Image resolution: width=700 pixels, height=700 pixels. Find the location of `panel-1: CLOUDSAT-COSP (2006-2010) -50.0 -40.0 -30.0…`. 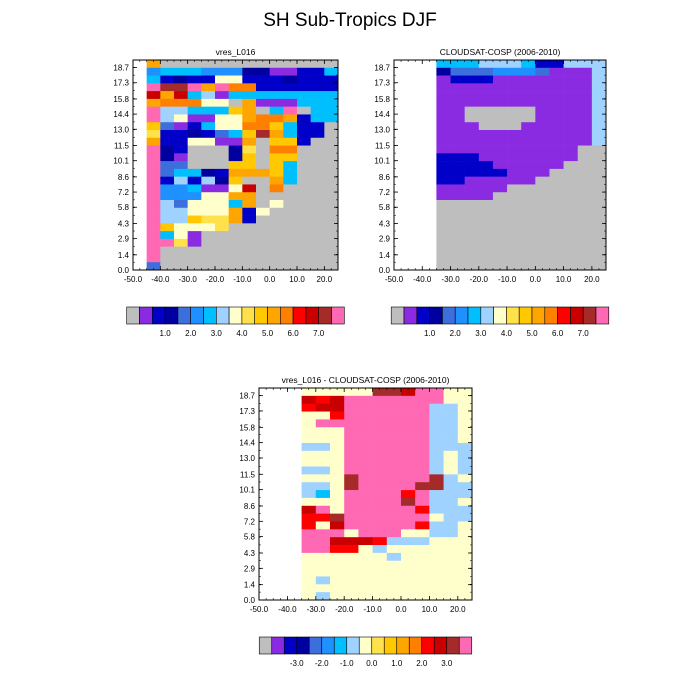

panel-1: CLOUDSAT-COSP (2006-2010) -50.0 -40.0 -30.0… is located at coordinates (492, 192).